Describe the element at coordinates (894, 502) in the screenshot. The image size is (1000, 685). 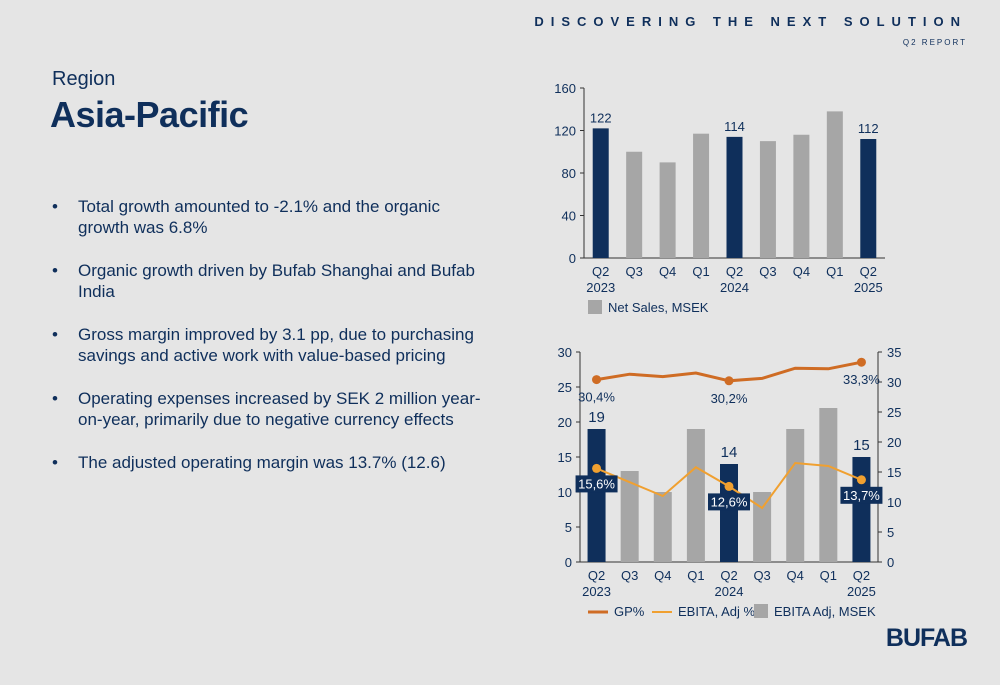
I see `right-tick-label: 10` at that location.